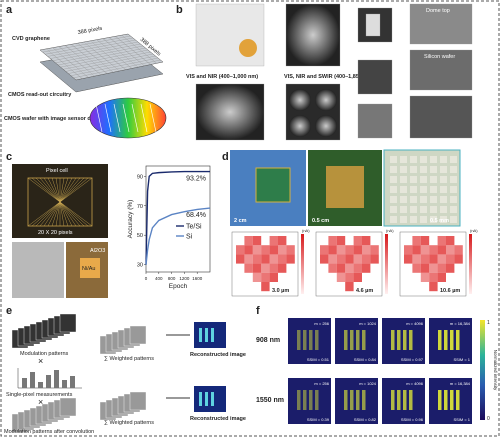 Image resolution: width=500 pixels, height=437 pixels. Describe the element at coordinates (90, 31) in the screenshot. I see `label: 388 pixels` at that location.